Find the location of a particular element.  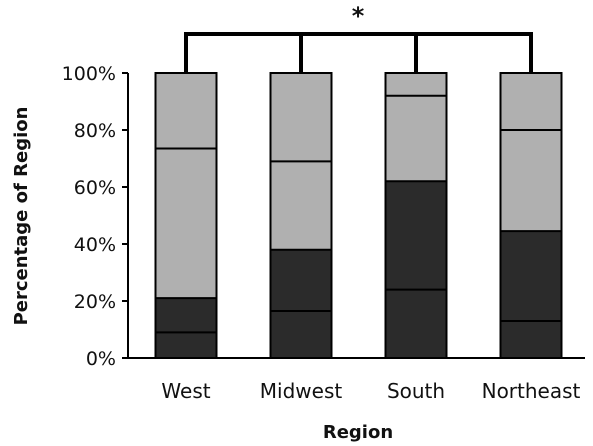

y-axis-title: Percentage of Region is located at coordinates (21, 216).